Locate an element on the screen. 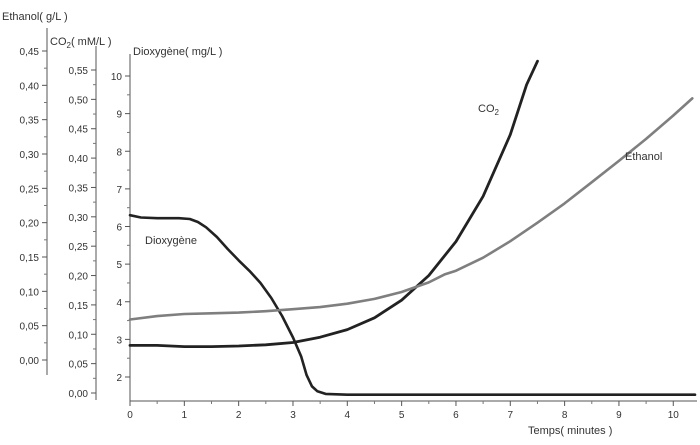 This screenshot has width=700, height=445. x-tick-label: 5 is located at coordinates (402, 415).